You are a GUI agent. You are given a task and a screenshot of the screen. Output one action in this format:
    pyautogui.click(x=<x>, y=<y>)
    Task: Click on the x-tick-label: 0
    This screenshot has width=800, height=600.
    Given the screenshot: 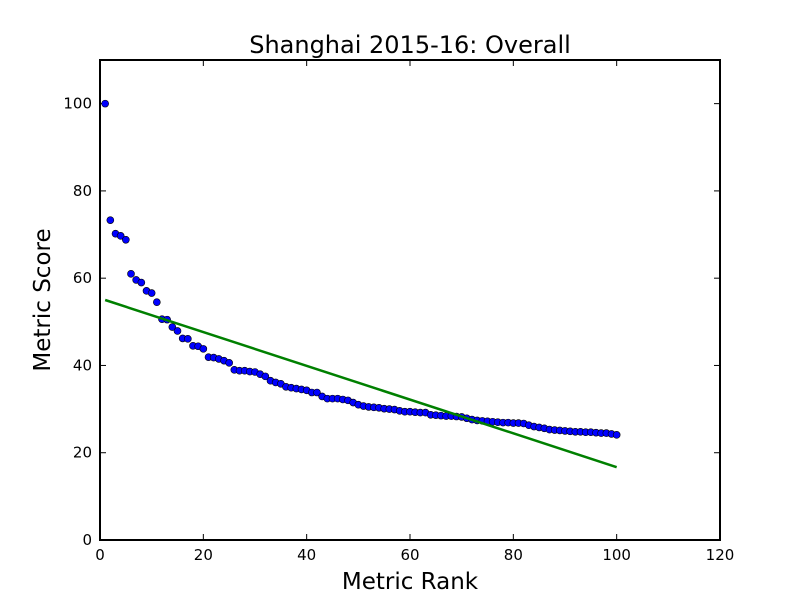 What is the action you would take?
    pyautogui.click(x=100, y=555)
    